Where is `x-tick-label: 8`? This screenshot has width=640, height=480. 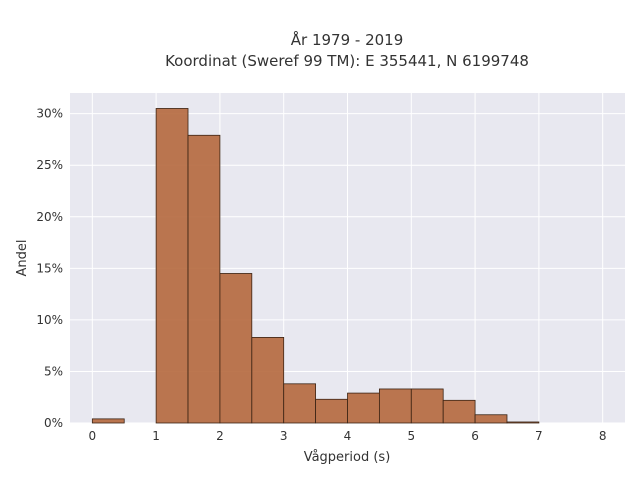
x-tick-label: 8 is located at coordinates (603, 436).